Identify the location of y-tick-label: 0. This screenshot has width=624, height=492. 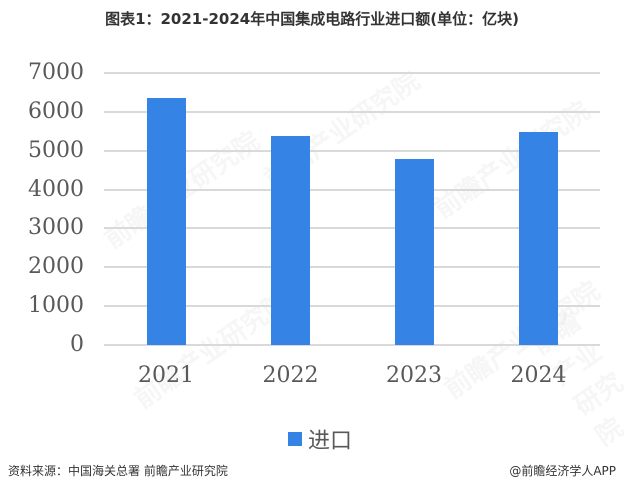
(77, 344).